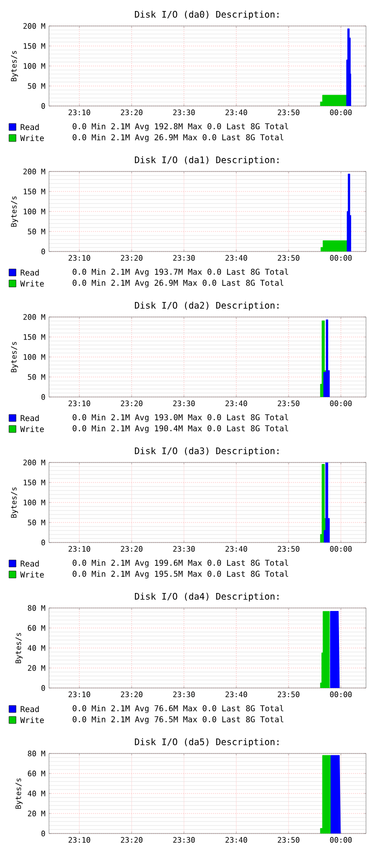 This screenshot has height=848, width=370. Describe the element at coordinates (180, 127) in the screenshot. I see `text: 0.0 Min 2.1M Avg 192.8M Max 0.0 Last 8G Total` at that location.